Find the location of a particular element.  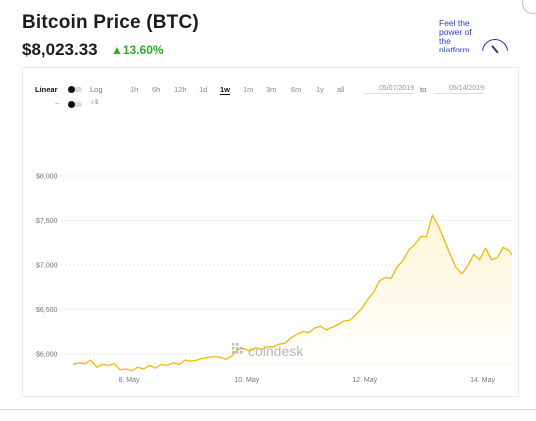

timeframe-1m: 1m is located at coordinates (248, 89).